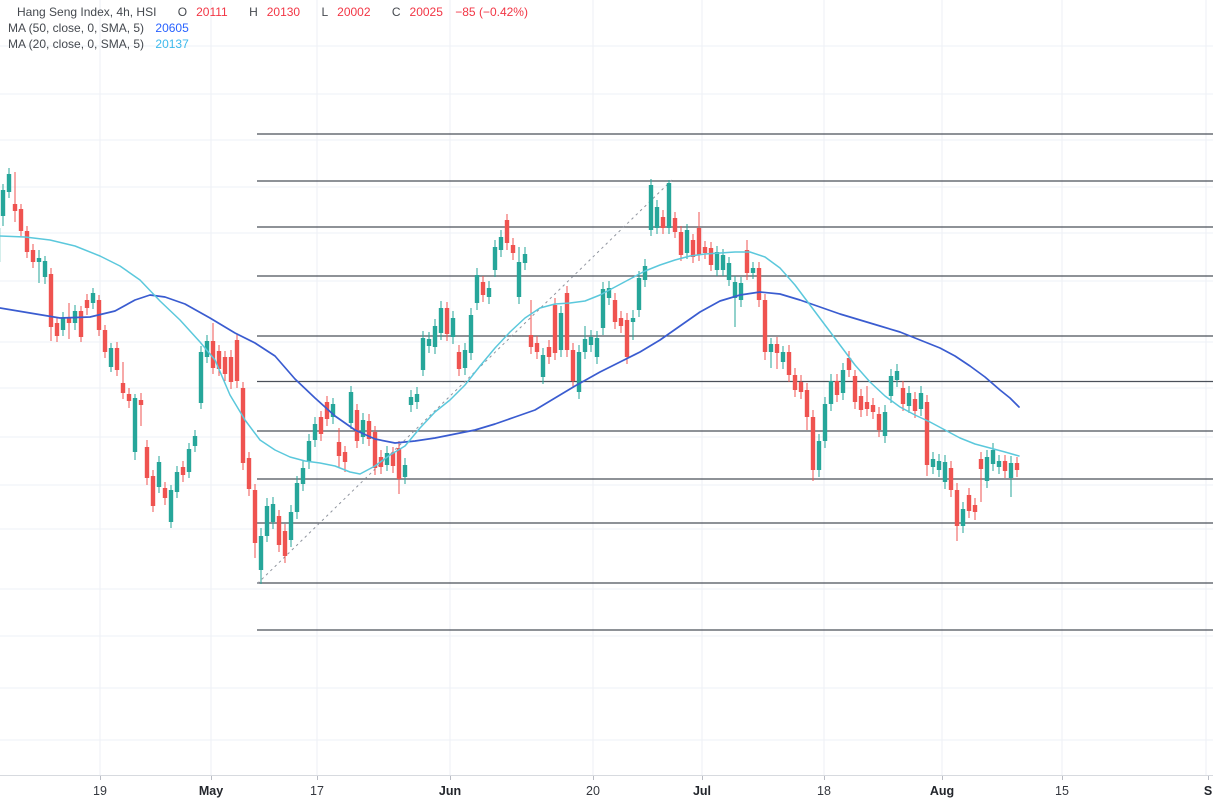 The width and height of the screenshot is (1213, 808). Describe the element at coordinates (702, 791) in the screenshot. I see `time-axis-label: Jul` at that location.